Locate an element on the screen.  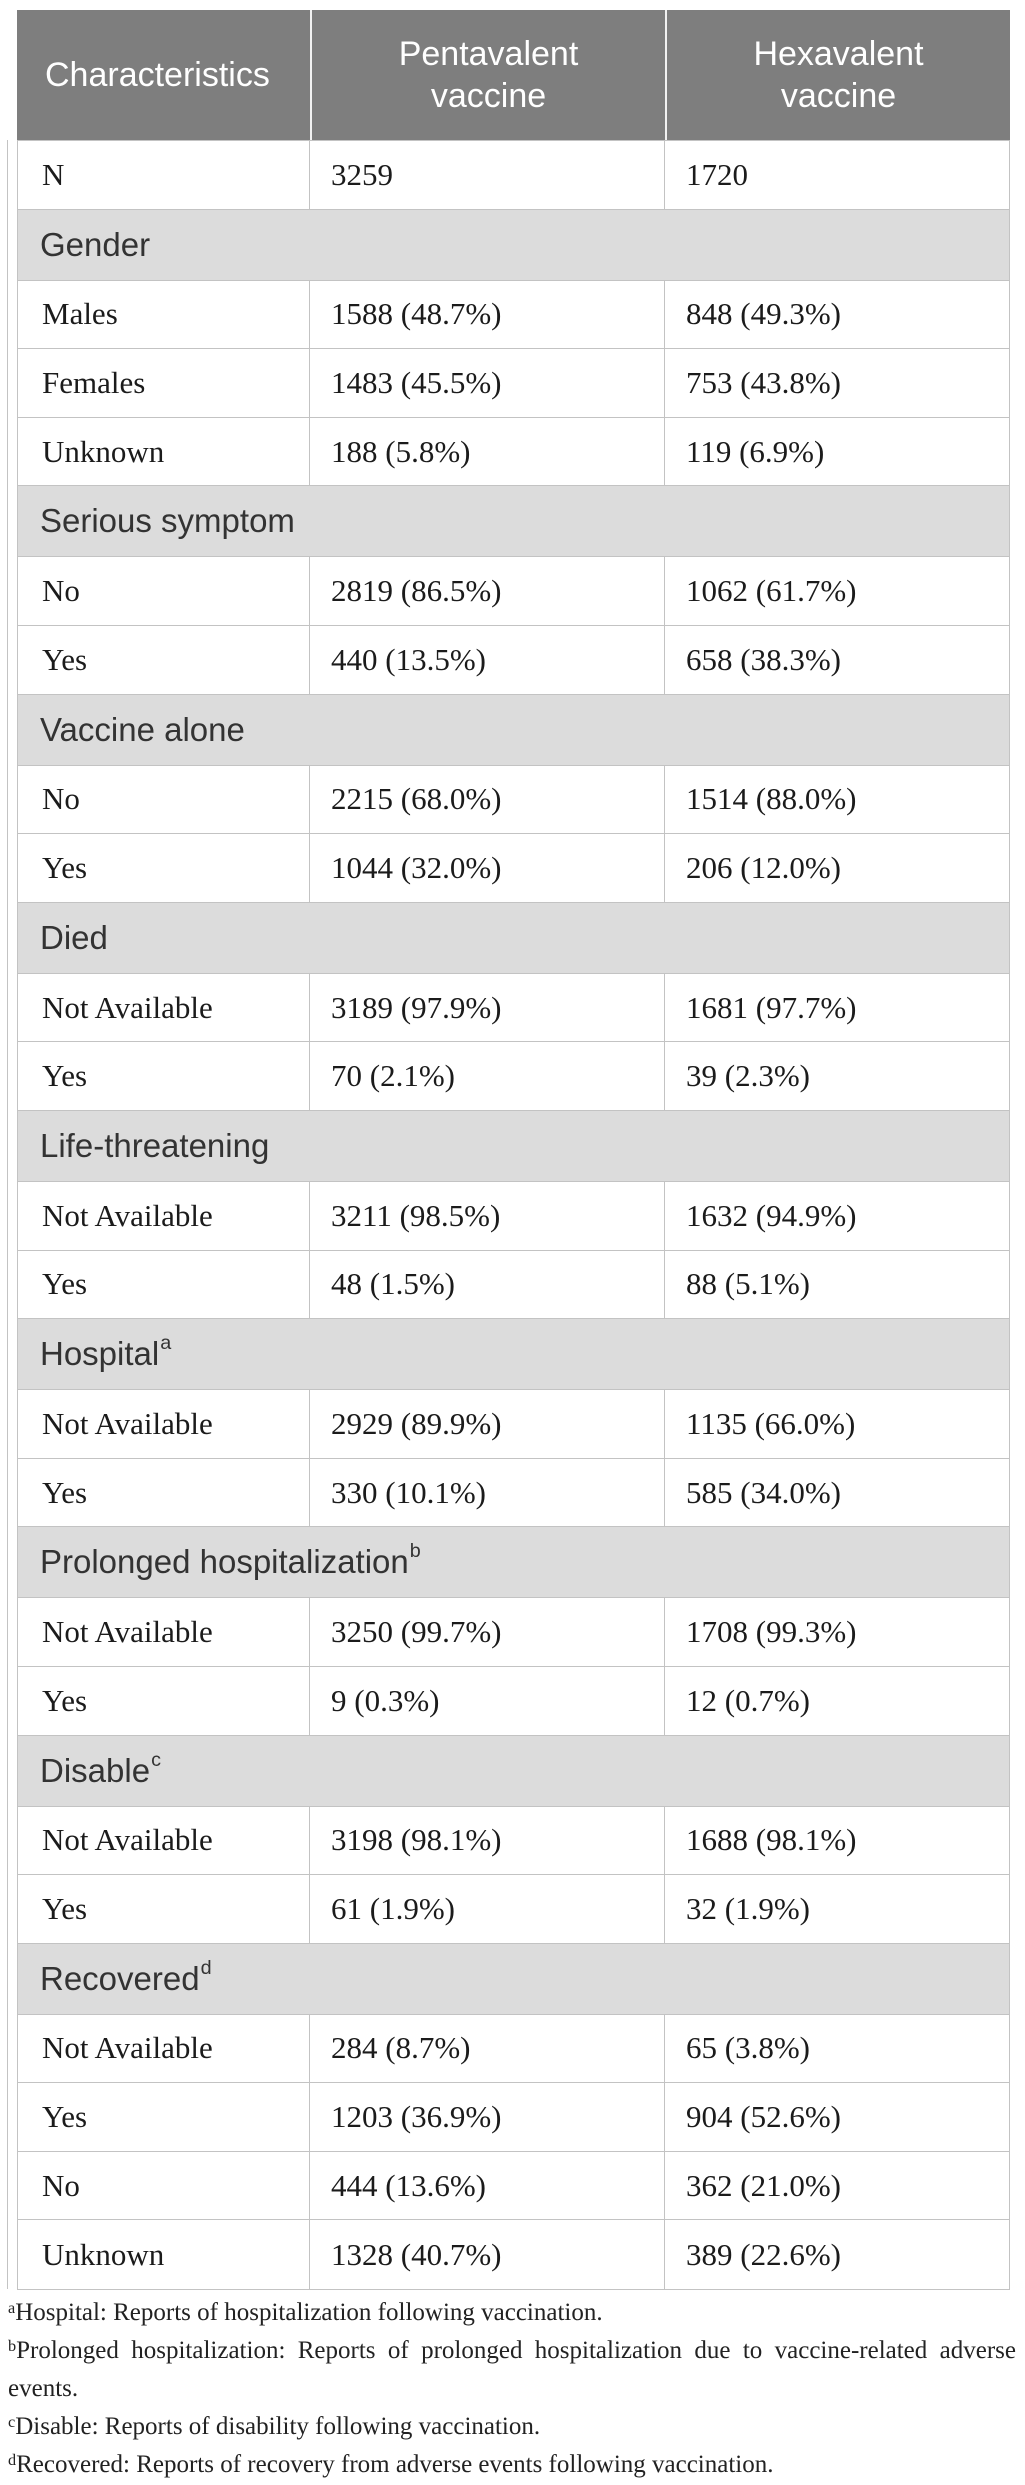
table-row: Yes 48 (1.5%) 88 (5.1%) is located at coordinates (513, 1285).